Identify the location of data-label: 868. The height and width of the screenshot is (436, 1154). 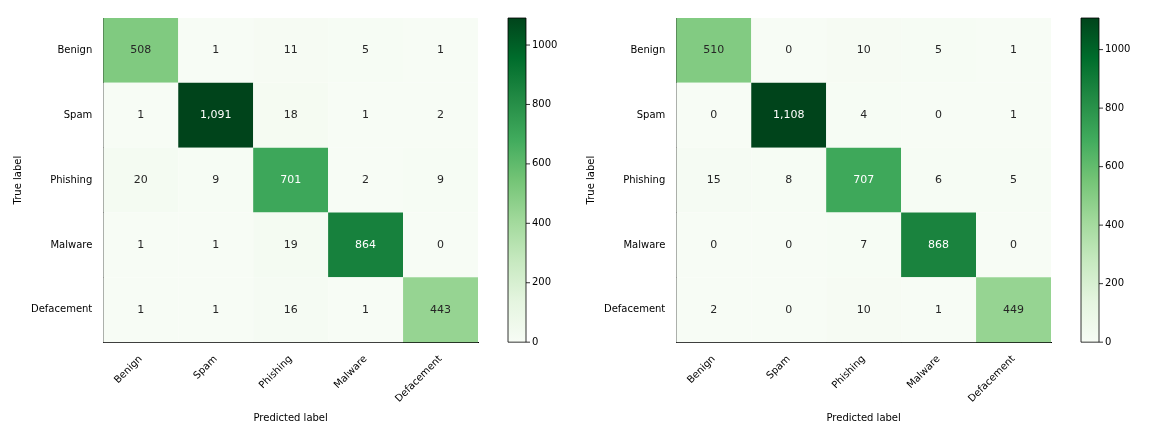
(939, 244).